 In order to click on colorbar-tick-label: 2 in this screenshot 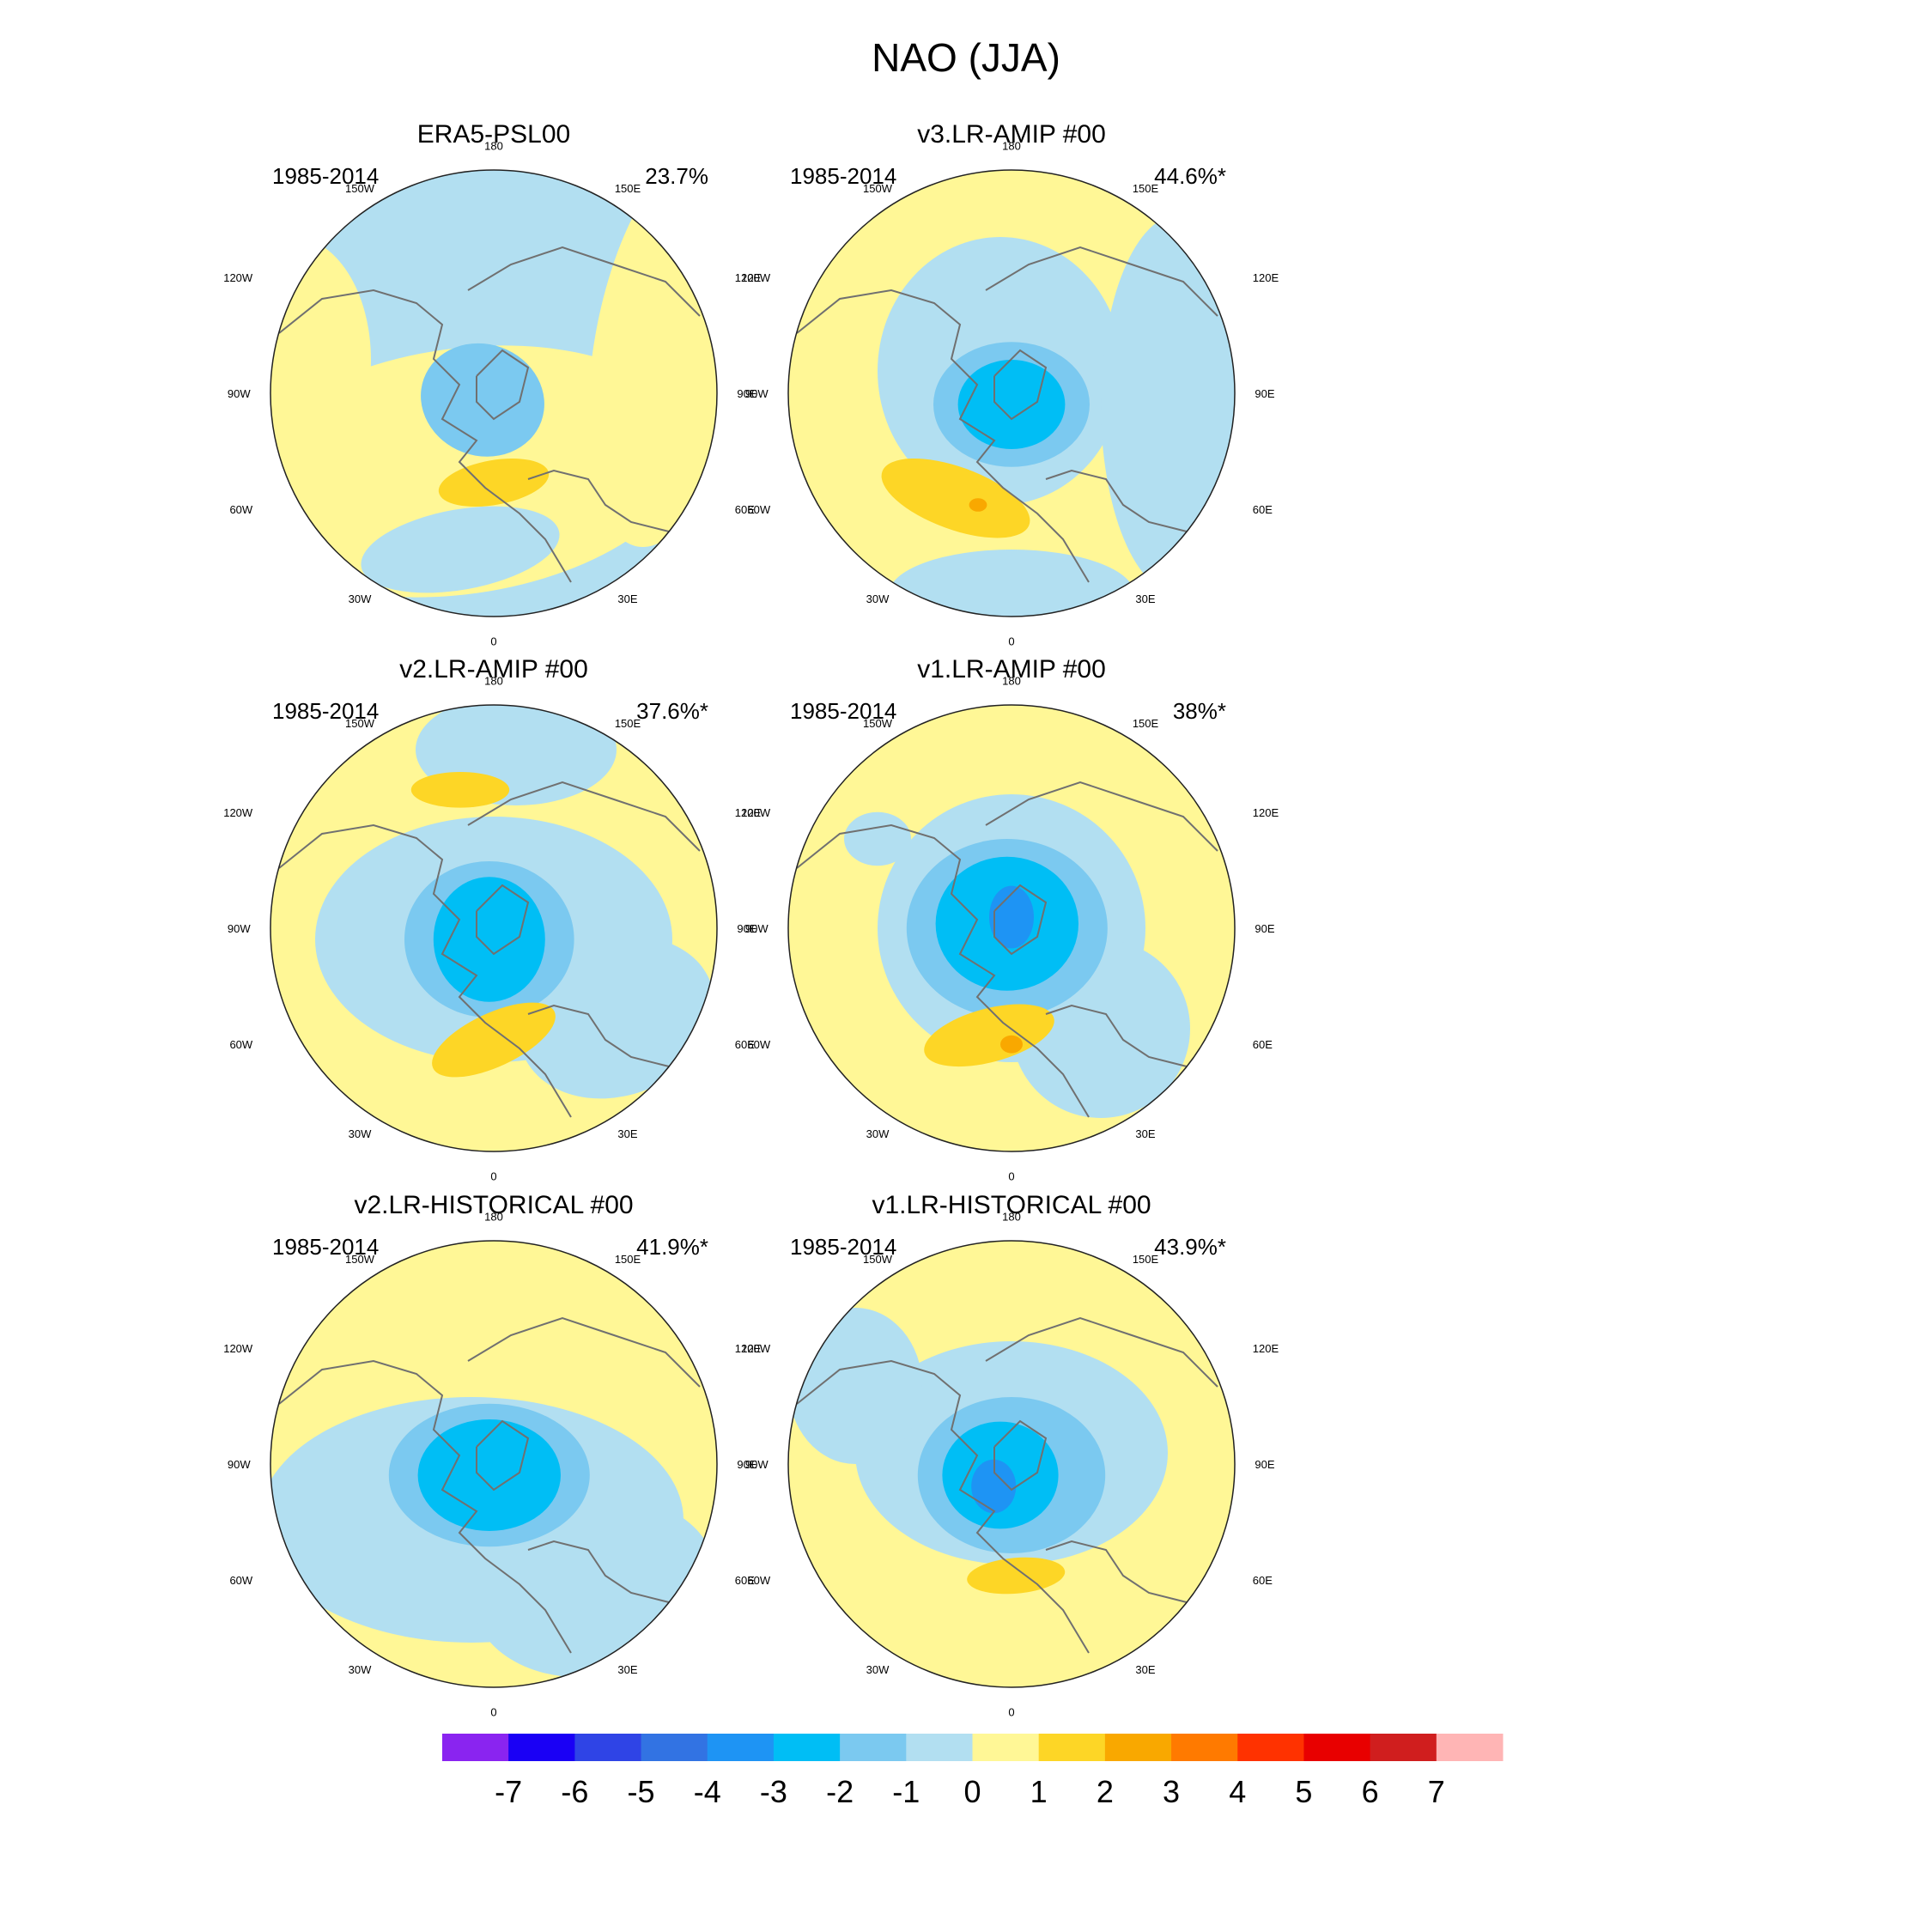, I will do `click(1105, 1792)`.